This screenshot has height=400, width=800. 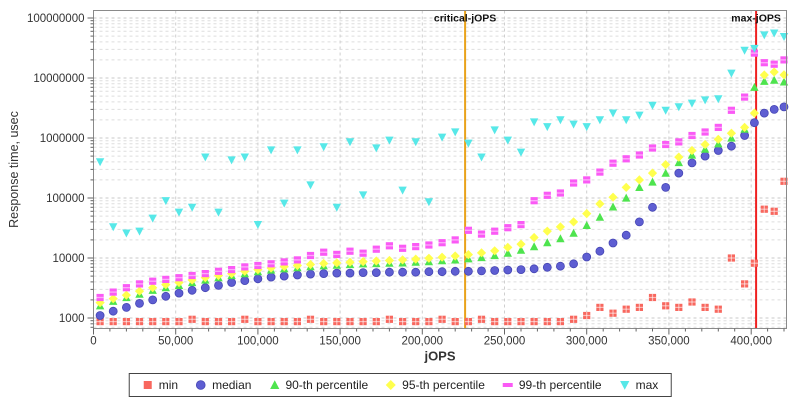 What do you see at coordinates (72, 319) in the screenshot?
I see `y-tick-label: 1000` at bounding box center [72, 319].